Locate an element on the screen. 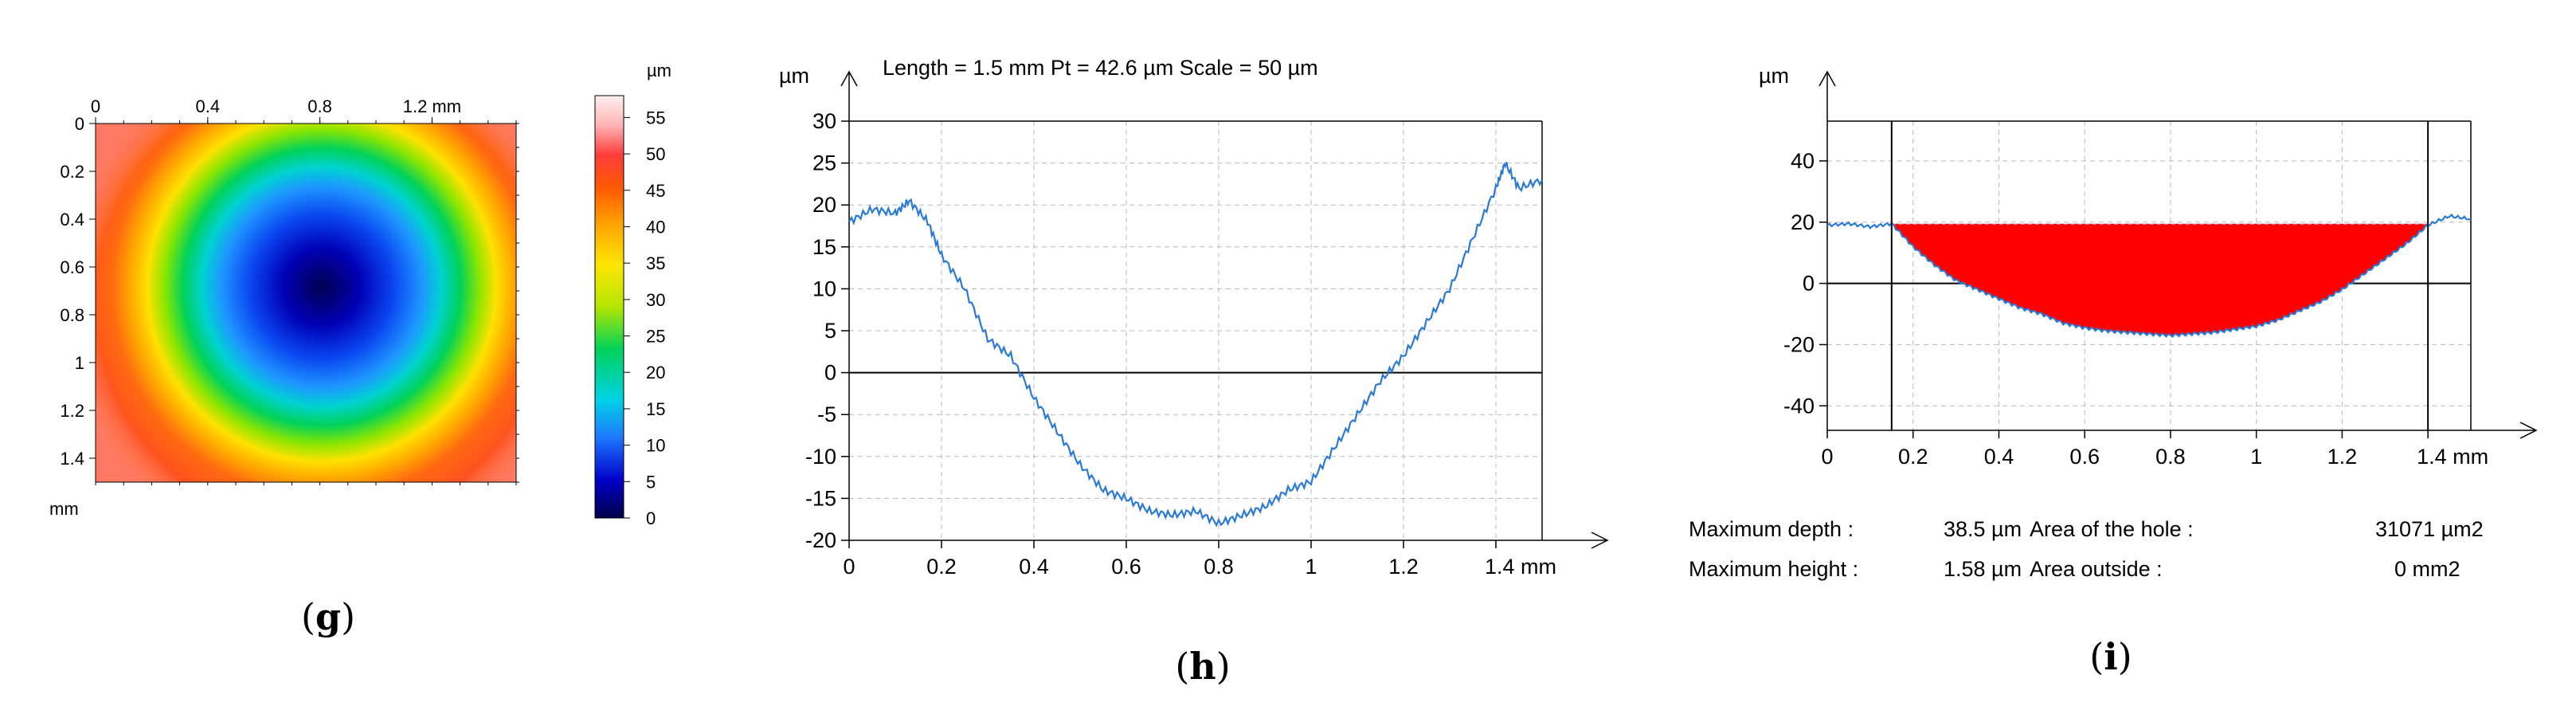 Image resolution: width=2576 pixels, height=722 pixels. chart-h-ylabel: µm is located at coordinates (794, 76).